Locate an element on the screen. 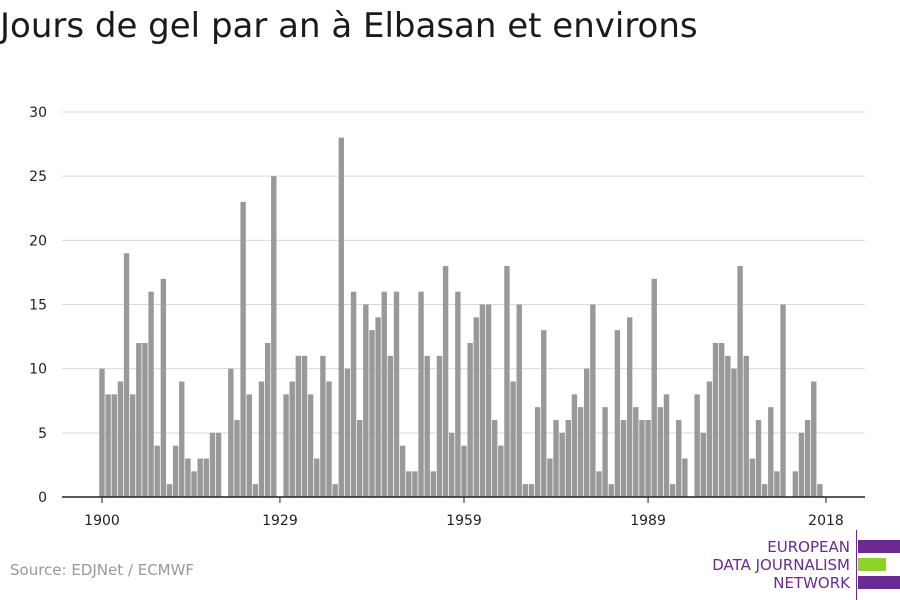 Image resolution: width=900 pixels, height=600 pixels. bar-1981 is located at coordinates (599, 484).